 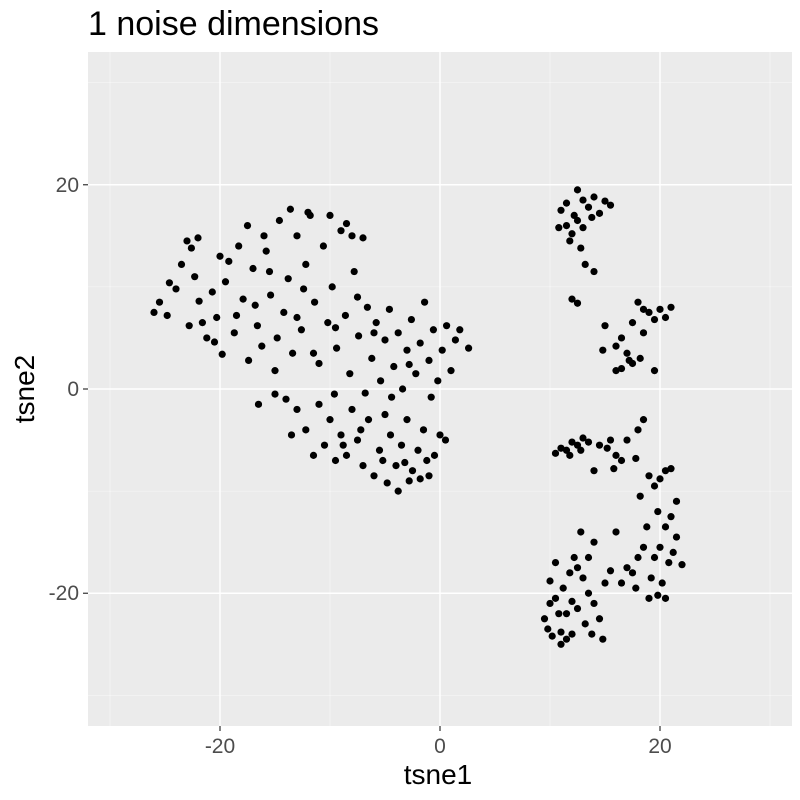 What do you see at coordinates (438, 774) in the screenshot?
I see `x-axis-label: tsne1` at bounding box center [438, 774].